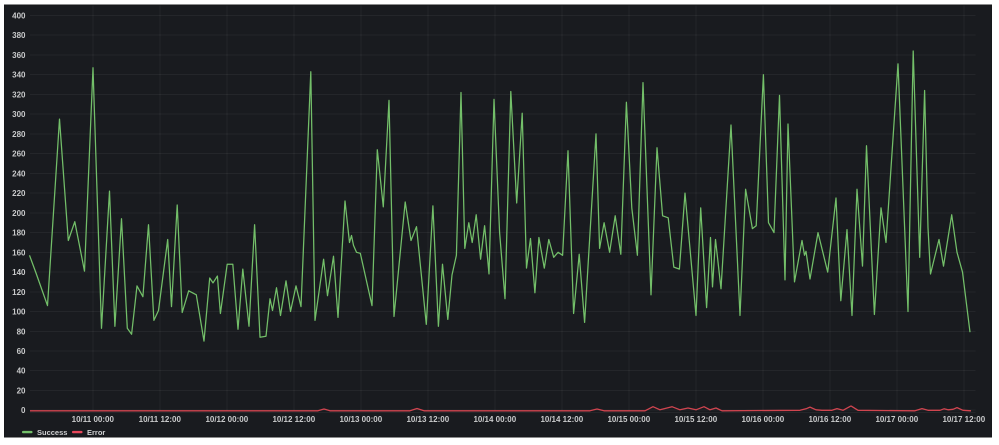 The image size is (999, 445). Describe the element at coordinates (160, 419) in the screenshot. I see `svg-text: 10/11 12:00` at that location.